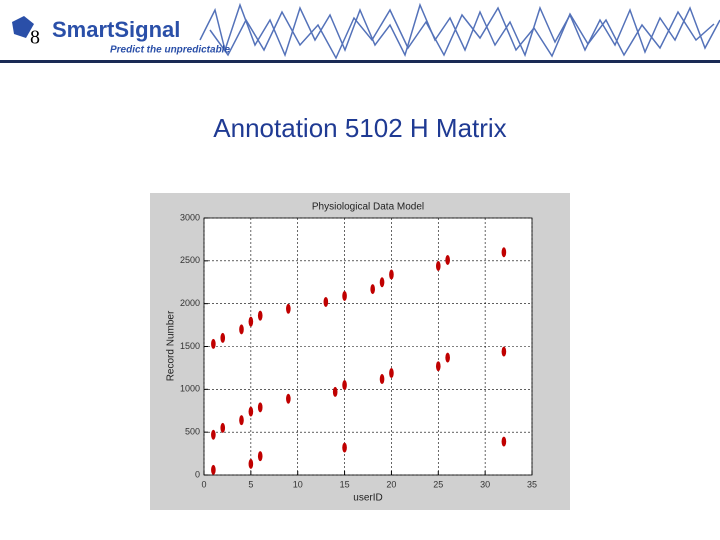 The image size is (720, 540). Describe the element at coordinates (23, 27) in the screenshot. I see `logo-mark` at that location.